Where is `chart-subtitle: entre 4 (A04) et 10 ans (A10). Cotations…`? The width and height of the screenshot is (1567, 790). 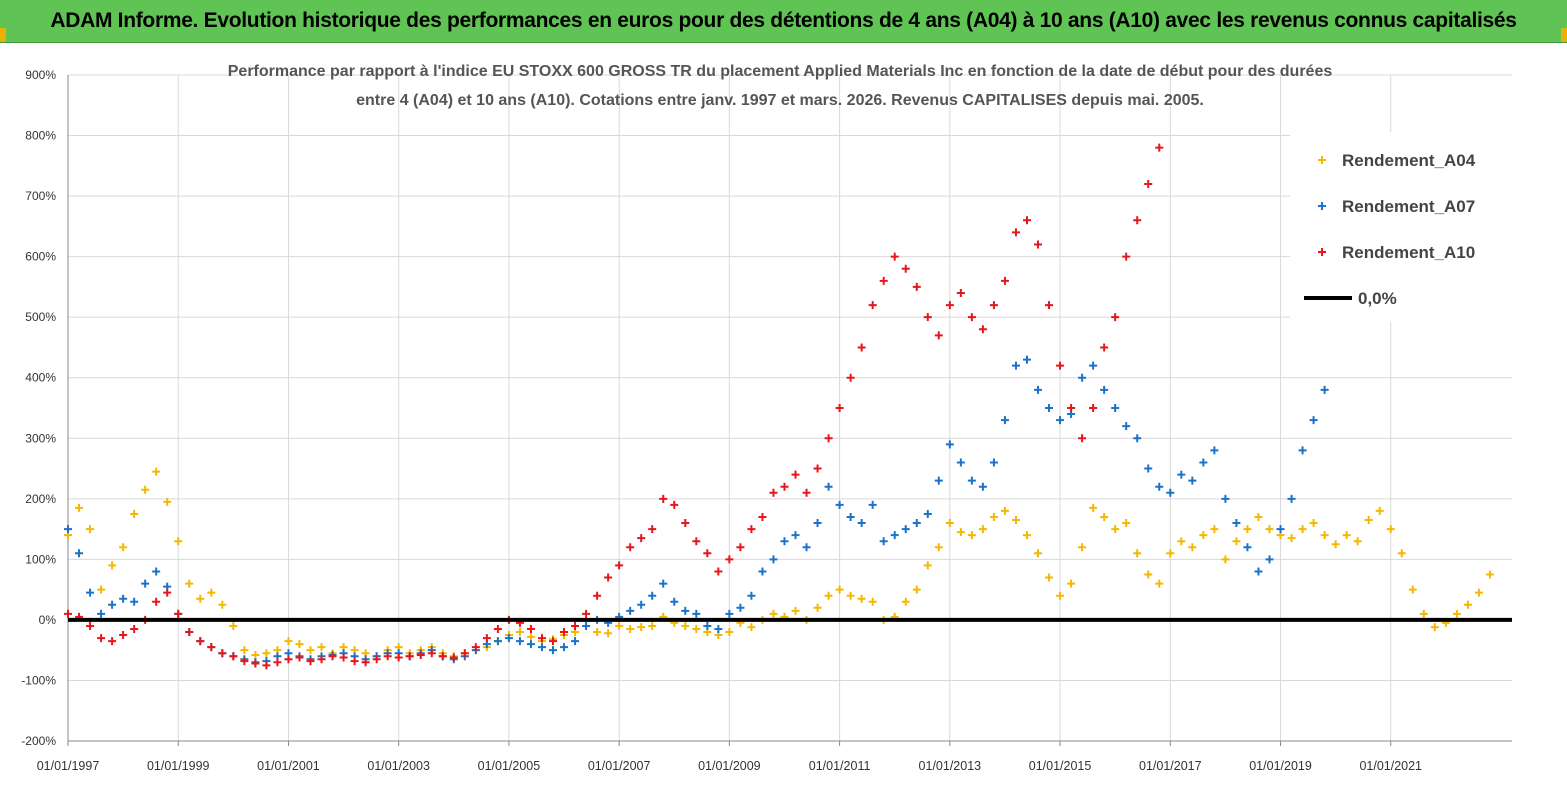 chart-subtitle: entre 4 (A04) et 10 ans (A10). Cotations… is located at coordinates (780, 100).